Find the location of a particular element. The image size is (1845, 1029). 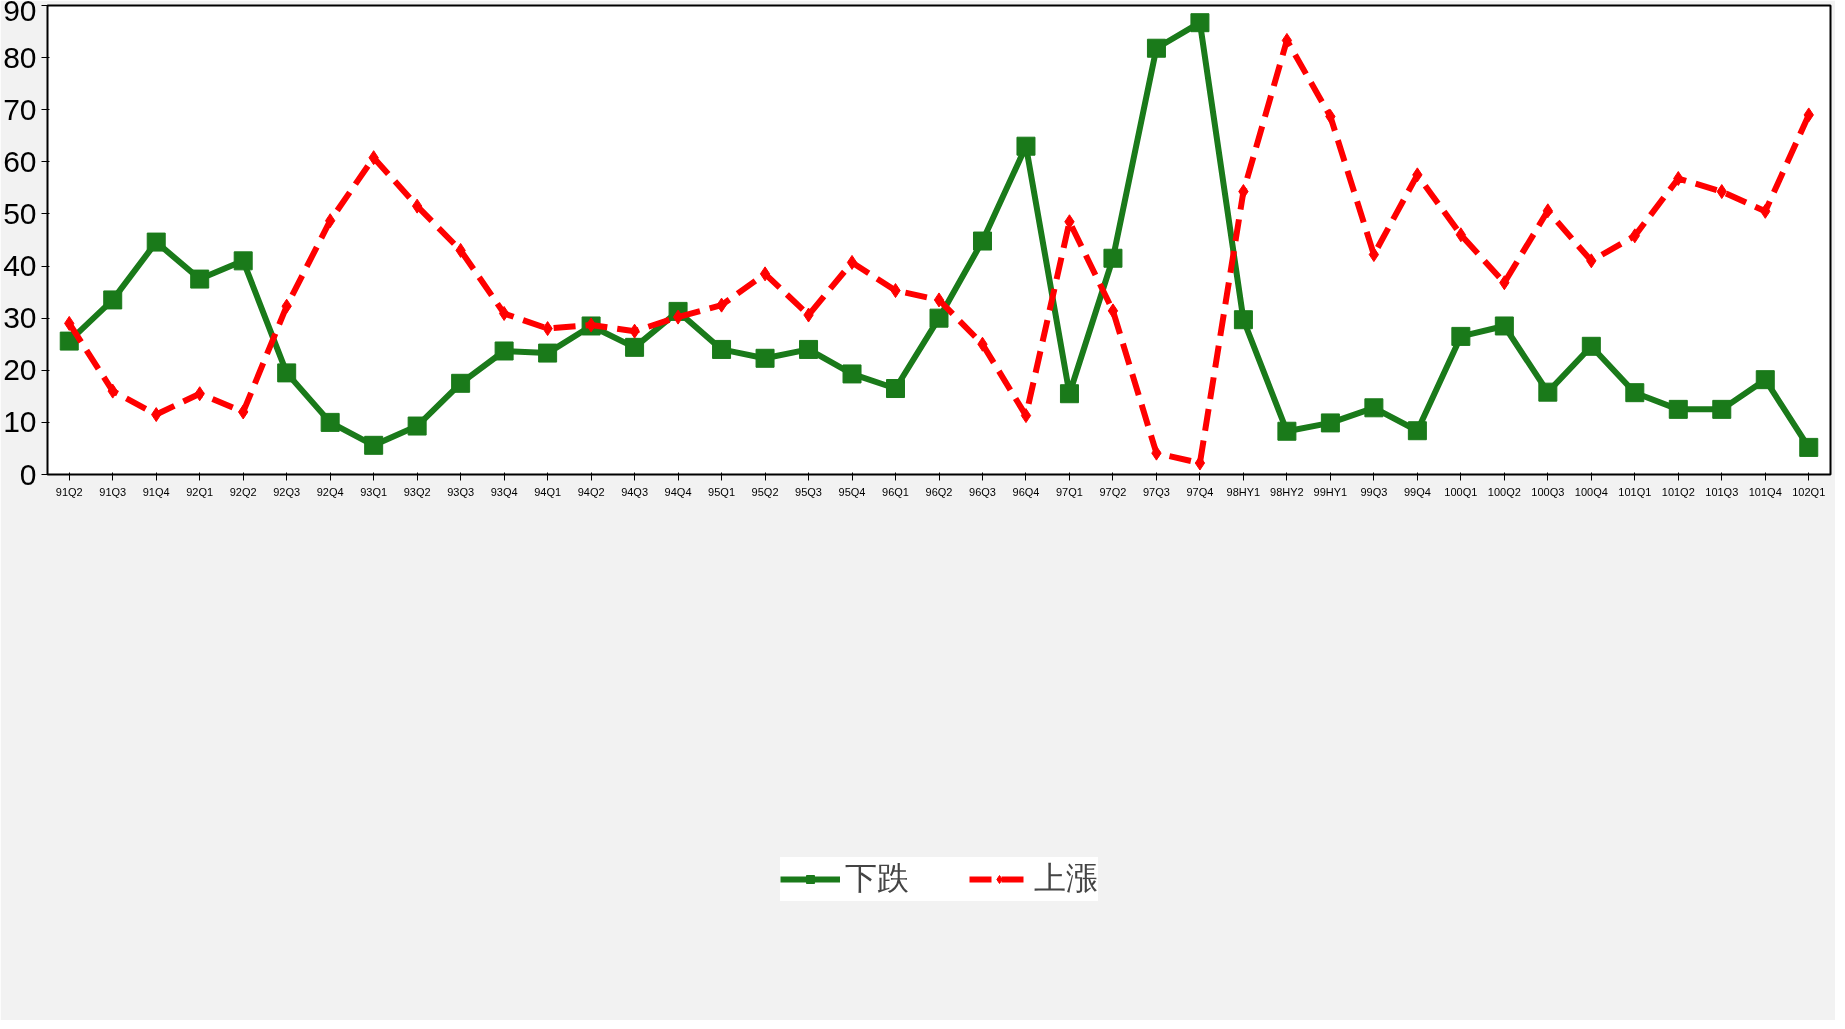

x-tick-label: 101Q4 is located at coordinates (1765, 491).